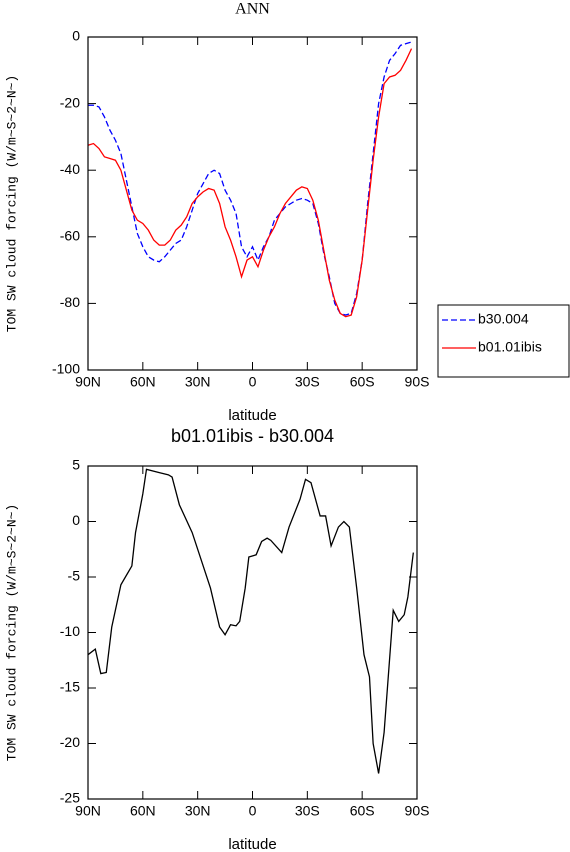 This screenshot has height=852, width=570. I want to click on legend-label: b30.004, so click(503, 319).